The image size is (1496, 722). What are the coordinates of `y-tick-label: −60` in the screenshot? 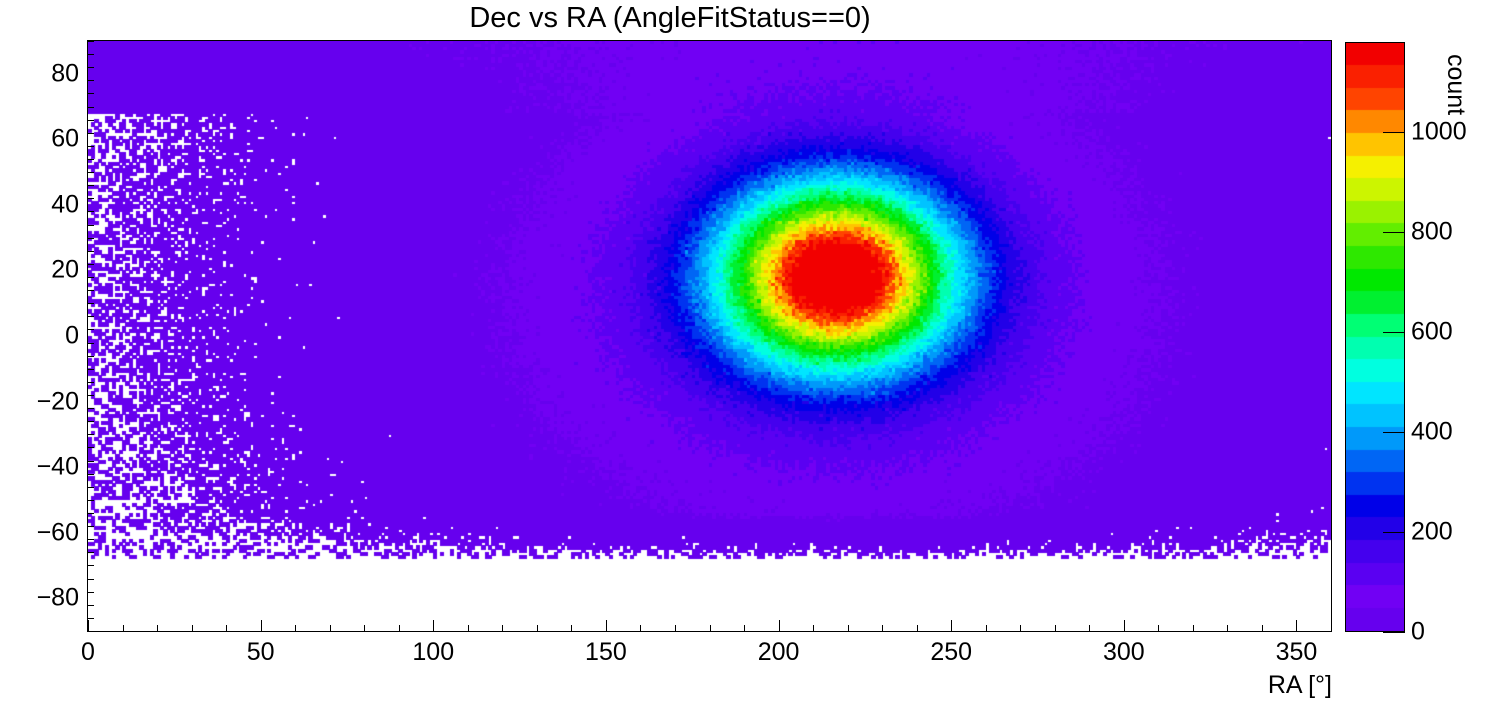 It's located at (57, 532).